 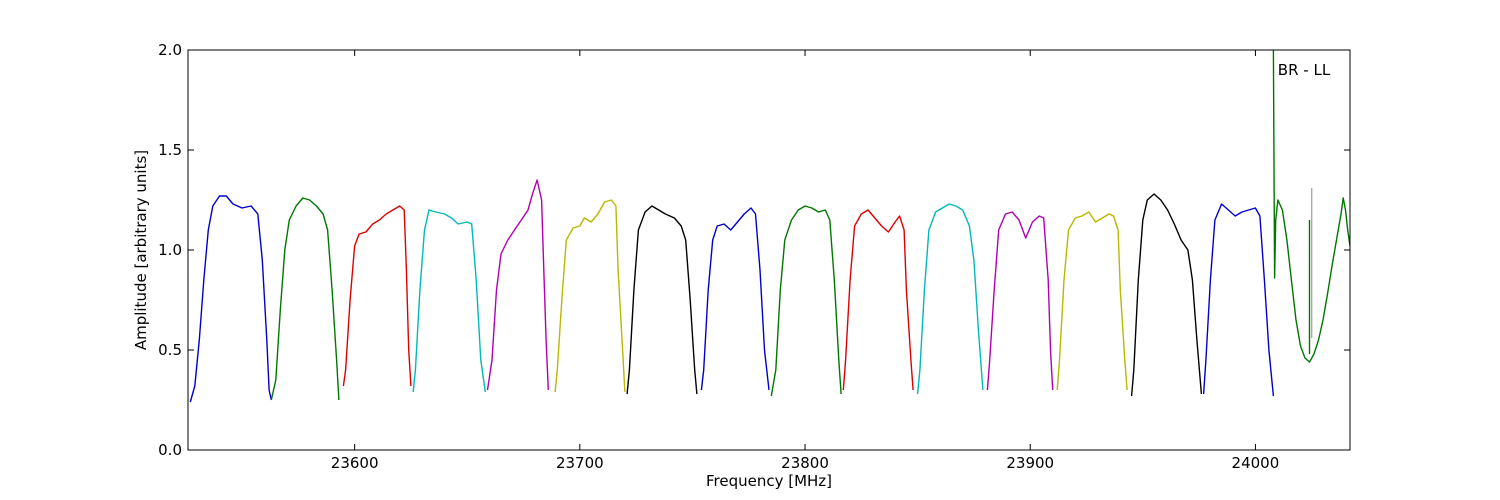 I want to click on y-tick-label: 2.0, so click(x=170, y=50).